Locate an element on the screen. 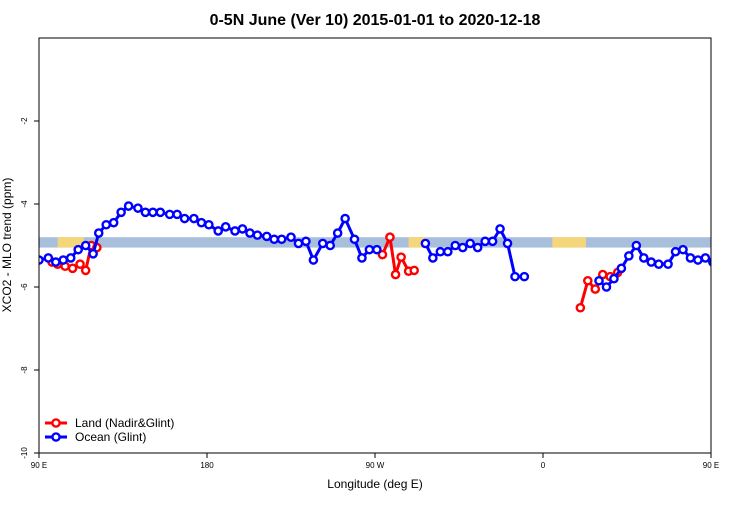 This screenshot has height=505, width=750. x-axis-label: Longitude (deg E) is located at coordinates (374, 484).